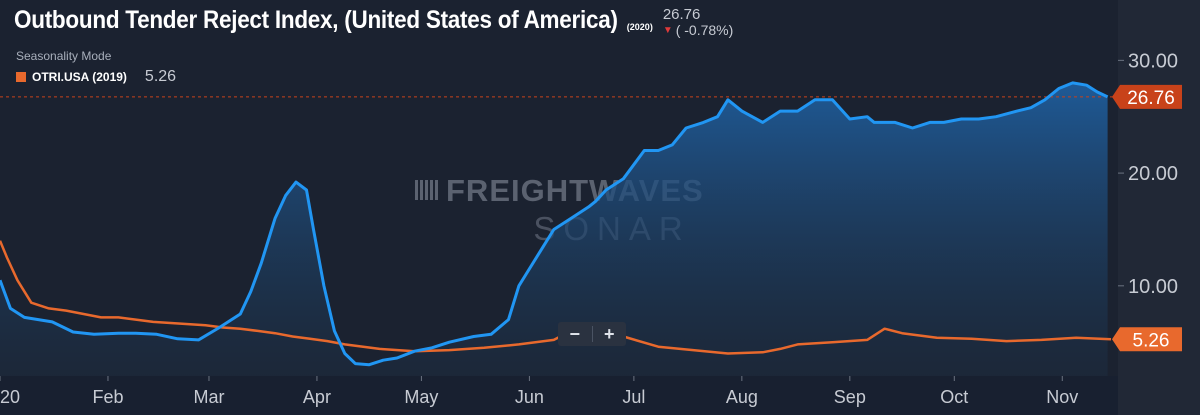 The width and height of the screenshot is (1200, 415). What do you see at coordinates (317, 397) in the screenshot?
I see `x-tick-label: Apr` at bounding box center [317, 397].